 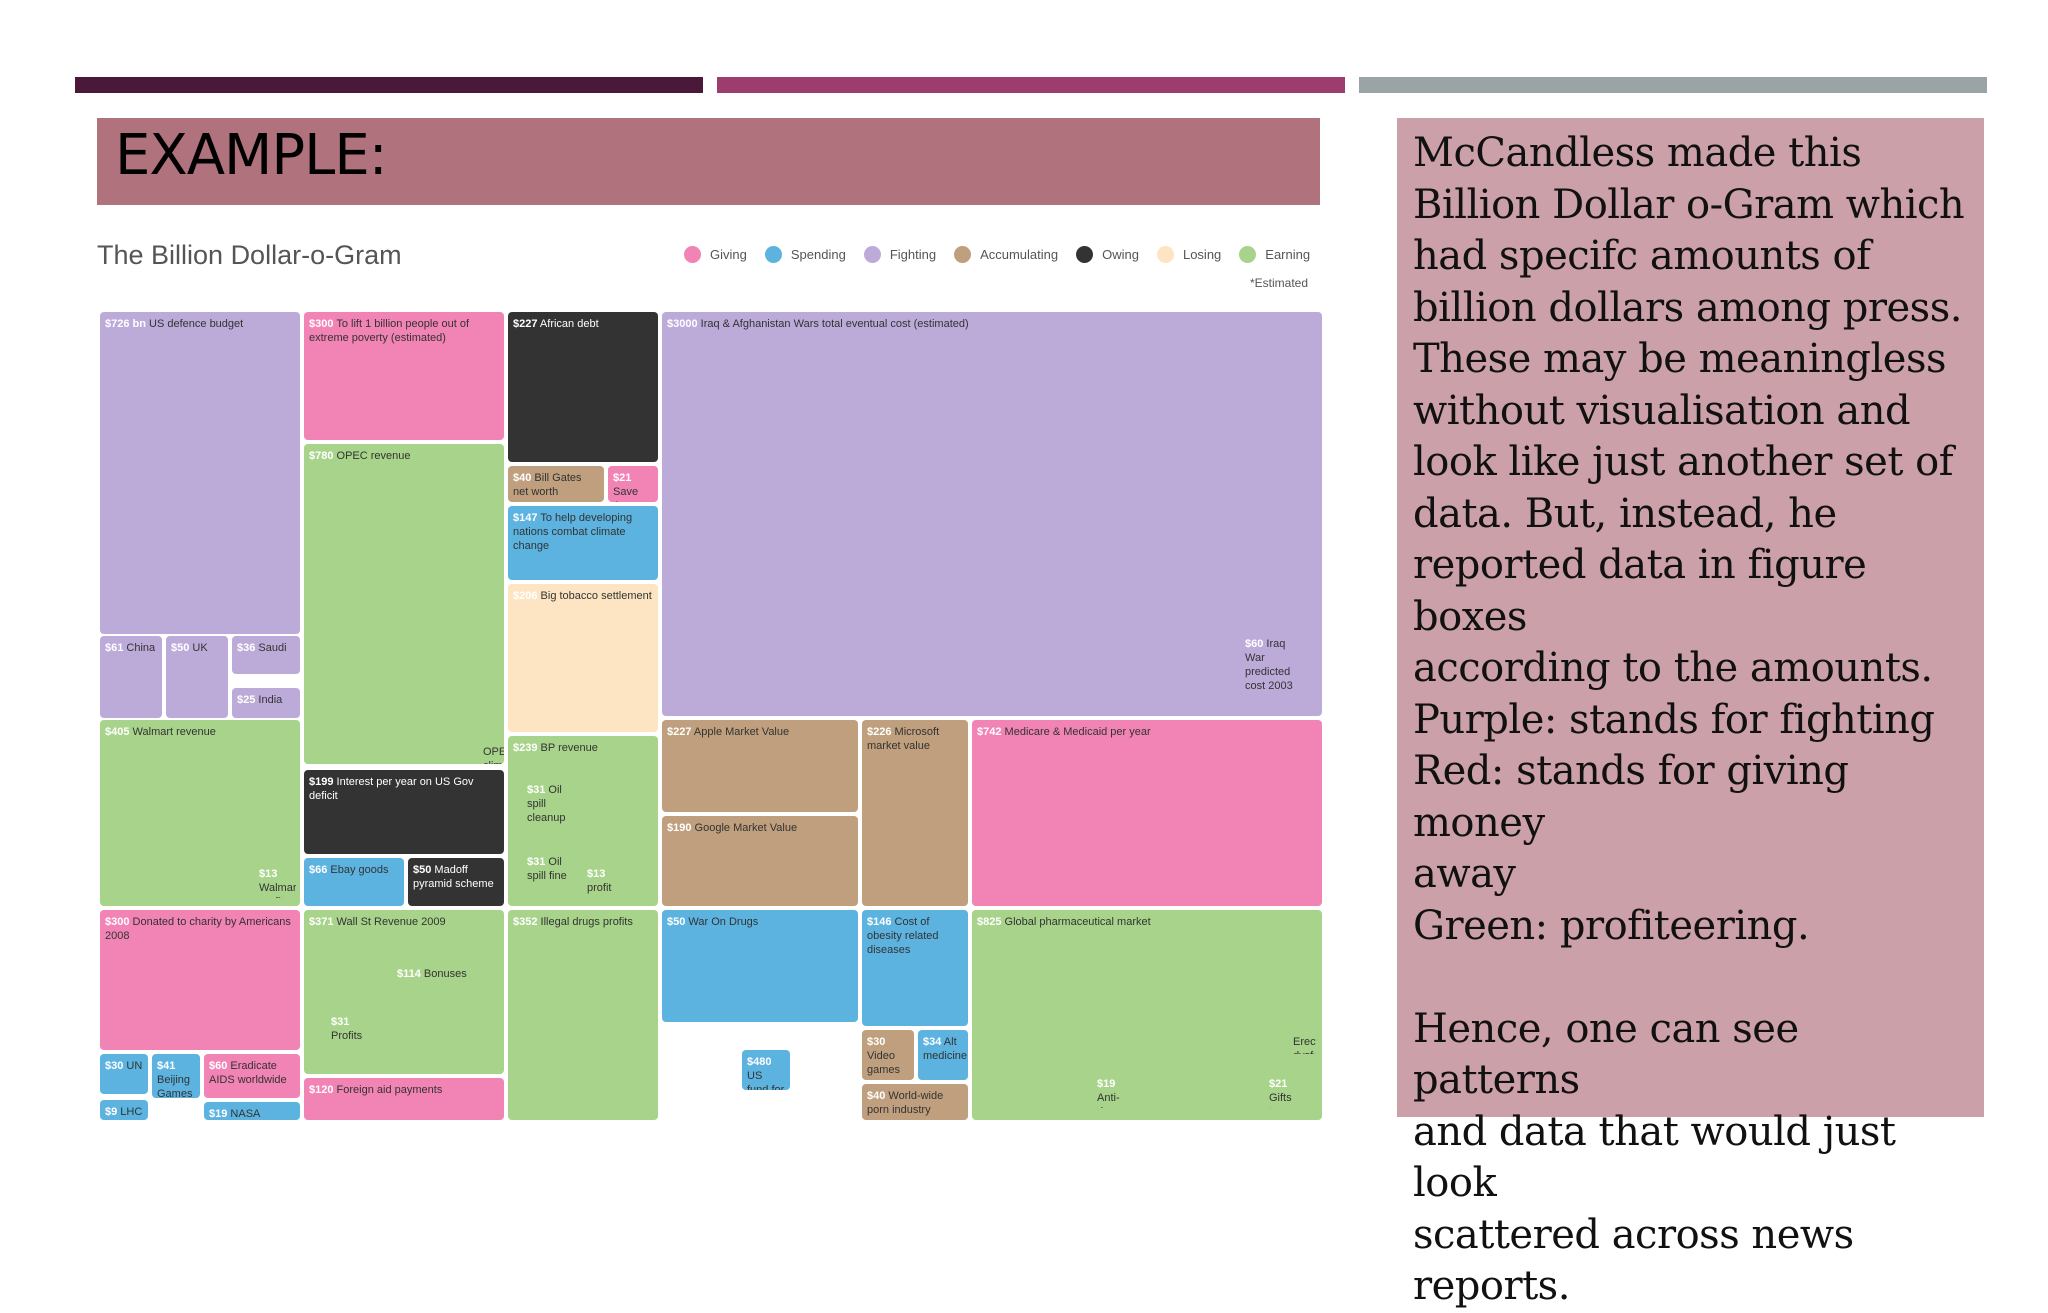 What do you see at coordinates (525, 922) in the screenshot?
I see `tile-amount: $352` at bounding box center [525, 922].